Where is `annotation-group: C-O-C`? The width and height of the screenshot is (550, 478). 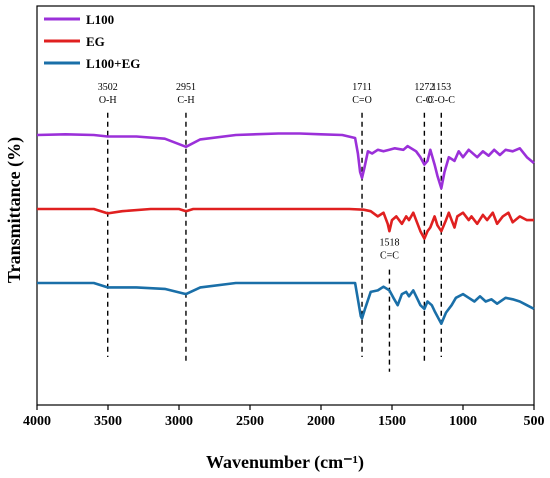 annotation-group: C-O-C is located at coordinates (442, 100).